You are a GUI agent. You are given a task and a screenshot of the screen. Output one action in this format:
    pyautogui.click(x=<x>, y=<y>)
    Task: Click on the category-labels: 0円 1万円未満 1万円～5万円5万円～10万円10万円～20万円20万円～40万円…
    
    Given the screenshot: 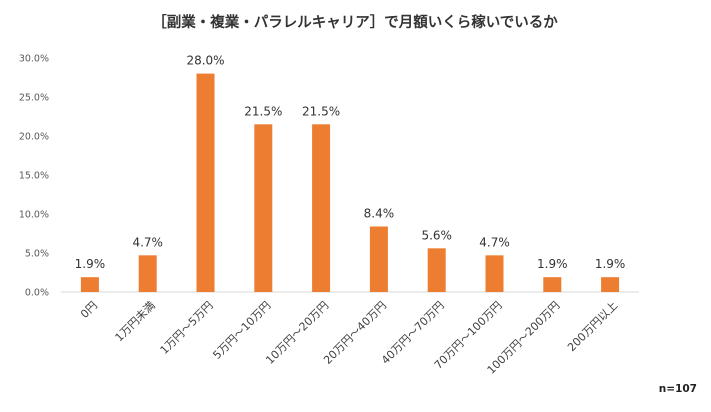 What is the action you would take?
    pyautogui.click(x=349, y=338)
    